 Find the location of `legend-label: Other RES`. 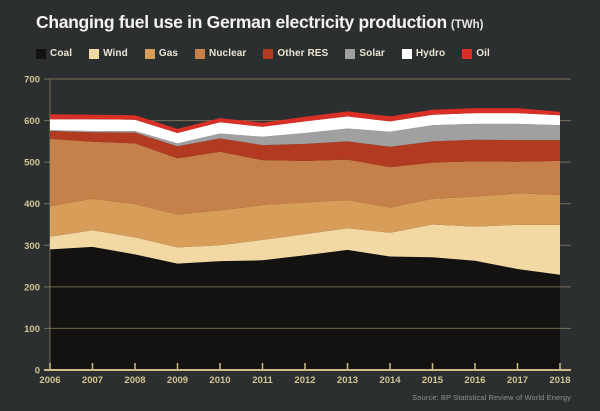

legend-label: Other RES is located at coordinates (303, 53).